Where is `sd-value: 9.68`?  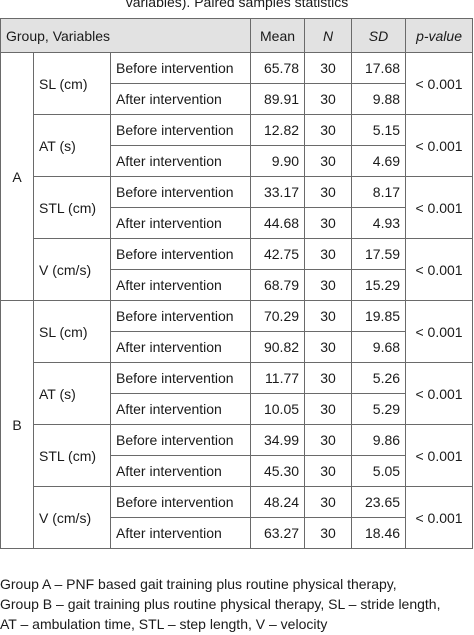
sd-value: 9.68 is located at coordinates (379, 347).